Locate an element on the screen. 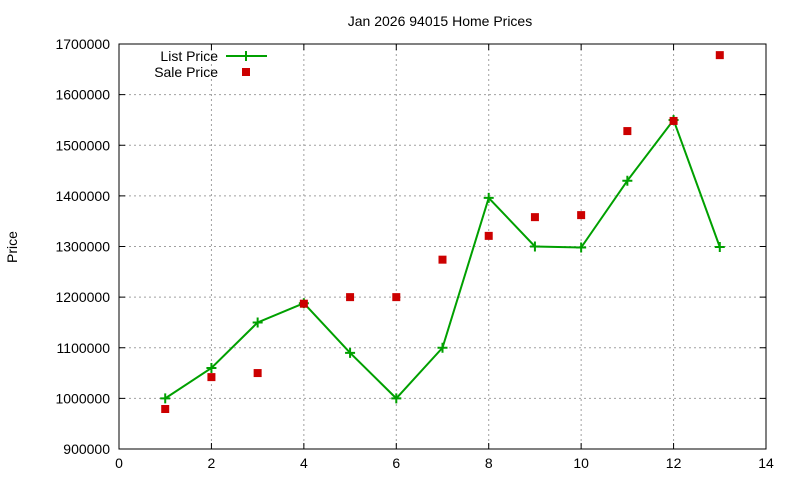 The image size is (800, 485). y-tick-label: 1700000 is located at coordinates (82, 44).